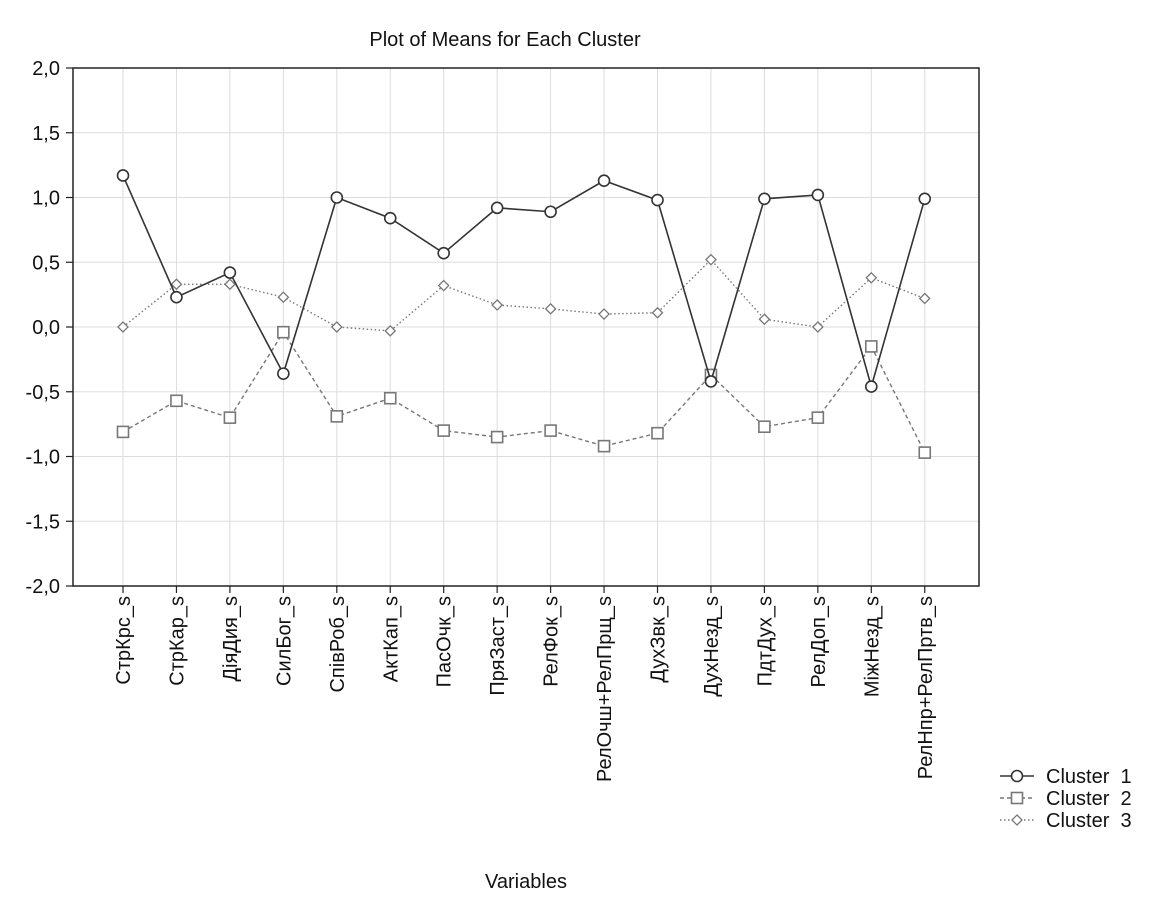 The height and width of the screenshot is (901, 1151). Describe the element at coordinates (124, 640) in the screenshot. I see `x-tick-label: СтрКрс_s` at that location.